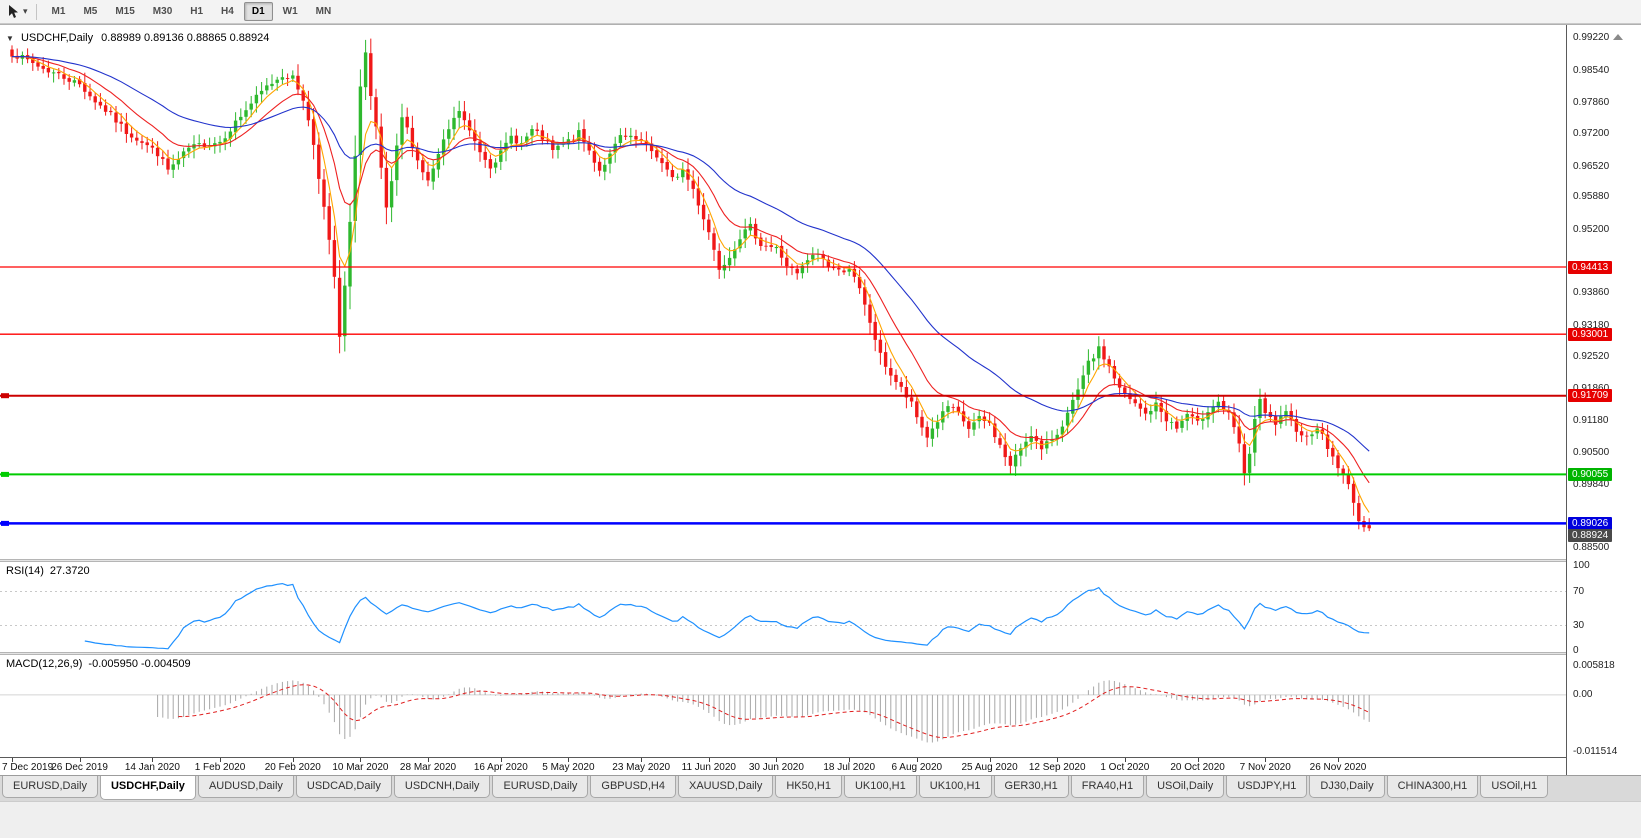 Image resolution: width=1641 pixels, height=838 pixels. I want to click on timeframe-mn: MN, so click(323, 11).